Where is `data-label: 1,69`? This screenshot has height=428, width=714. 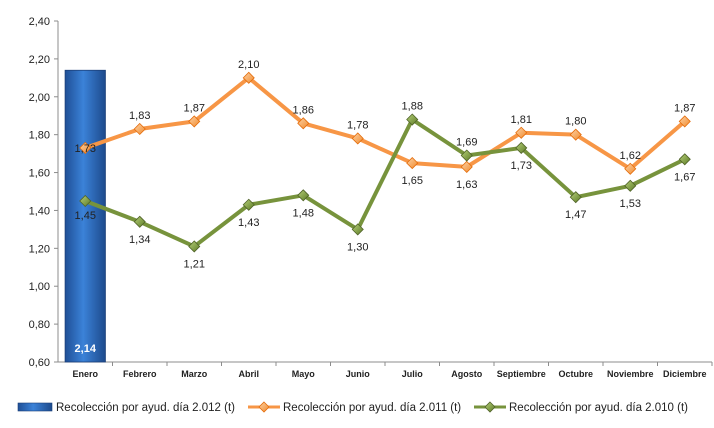
data-label: 1,69 is located at coordinates (466, 143).